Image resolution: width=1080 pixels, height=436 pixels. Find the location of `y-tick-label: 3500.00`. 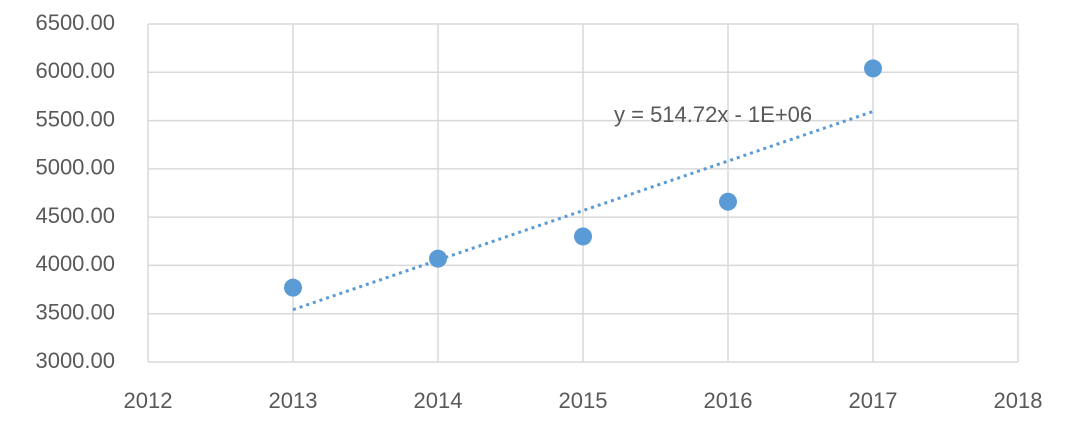

y-tick-label: 3500.00 is located at coordinates (75, 312).